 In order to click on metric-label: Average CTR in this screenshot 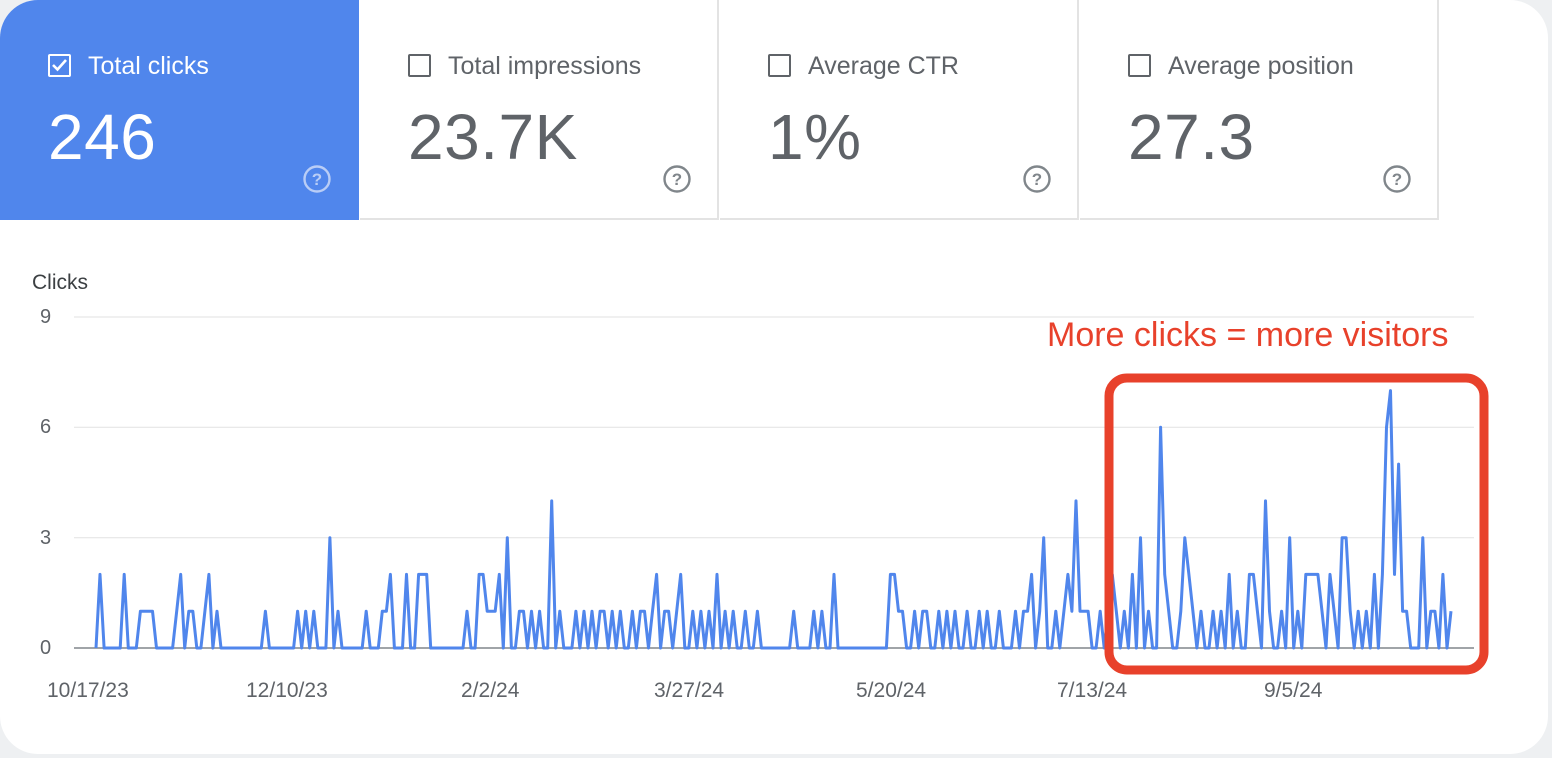, I will do `click(883, 66)`.